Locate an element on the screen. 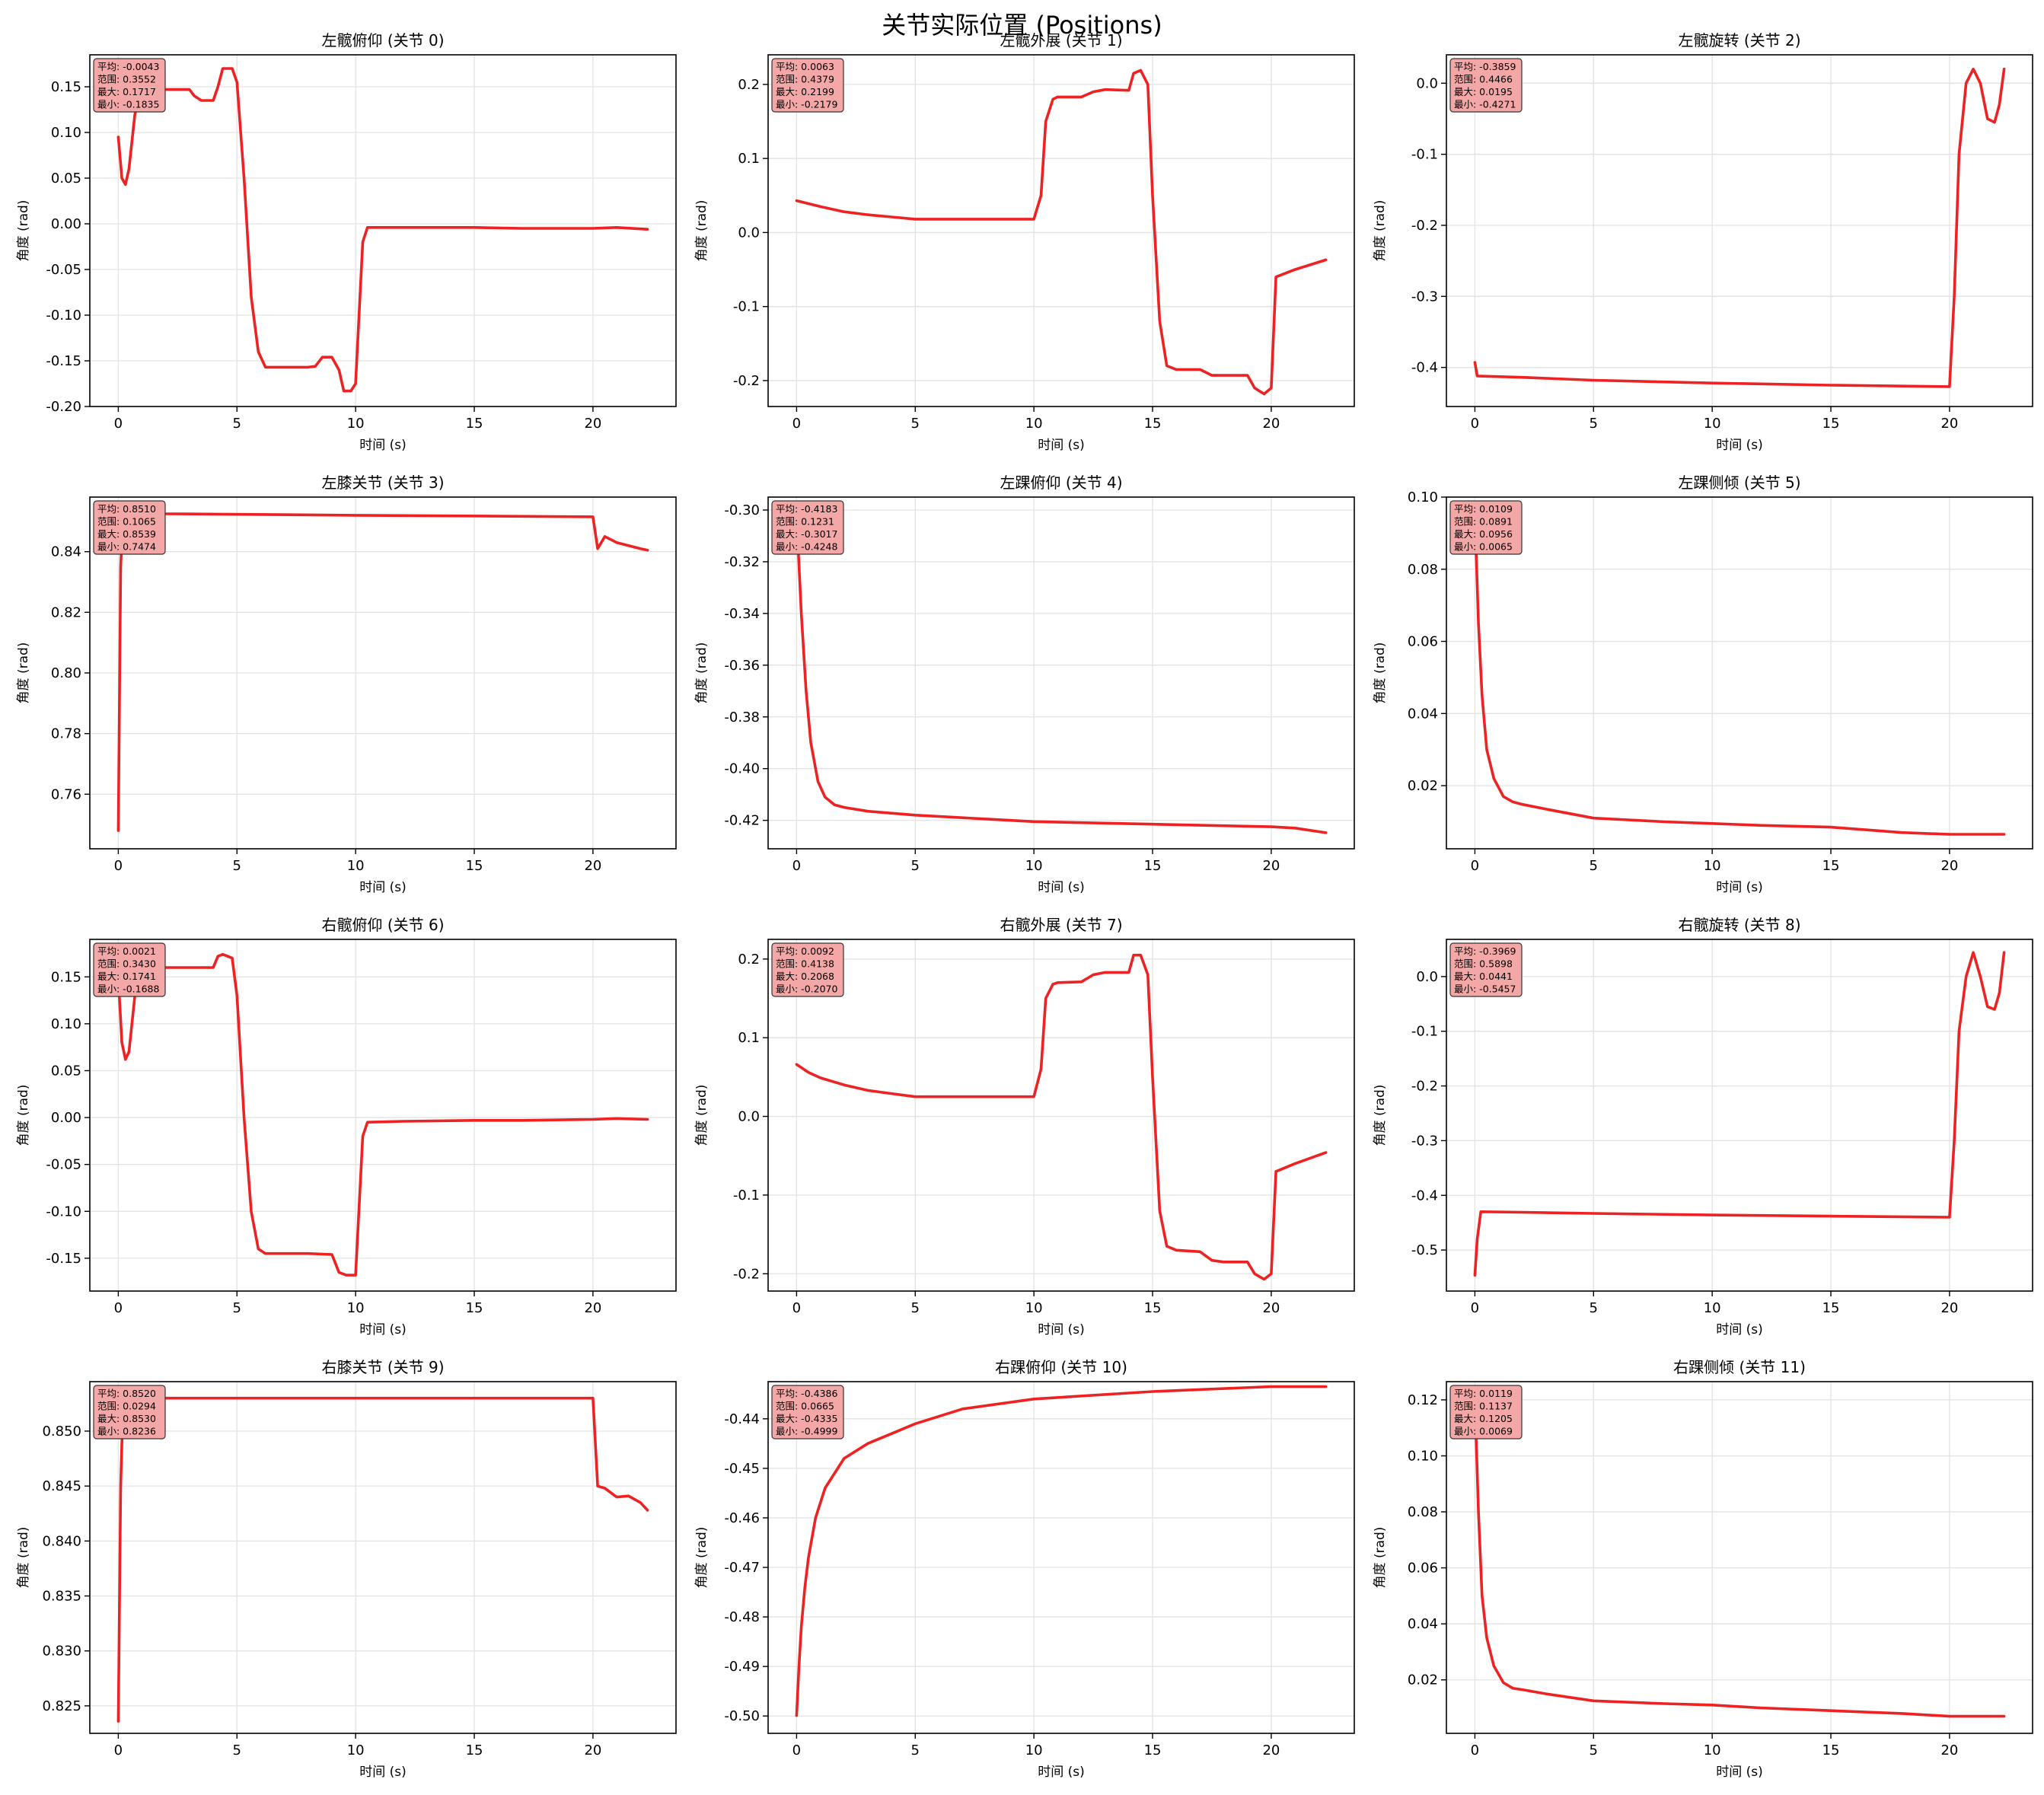 The height and width of the screenshot is (1795, 2044). stats-line: 最大: 0.0195 is located at coordinates (1483, 92).